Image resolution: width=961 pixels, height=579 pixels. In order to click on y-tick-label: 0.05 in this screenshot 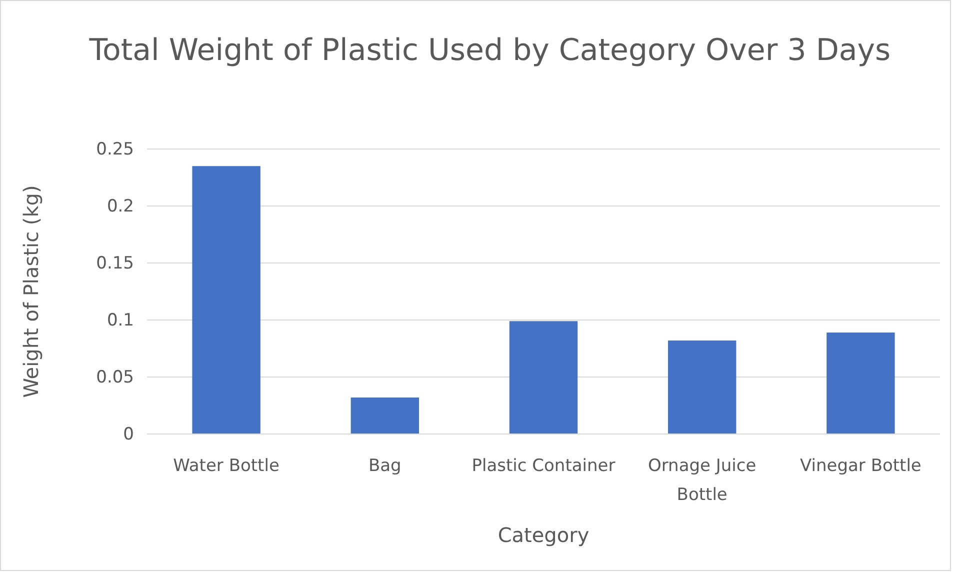, I will do `click(115, 377)`.